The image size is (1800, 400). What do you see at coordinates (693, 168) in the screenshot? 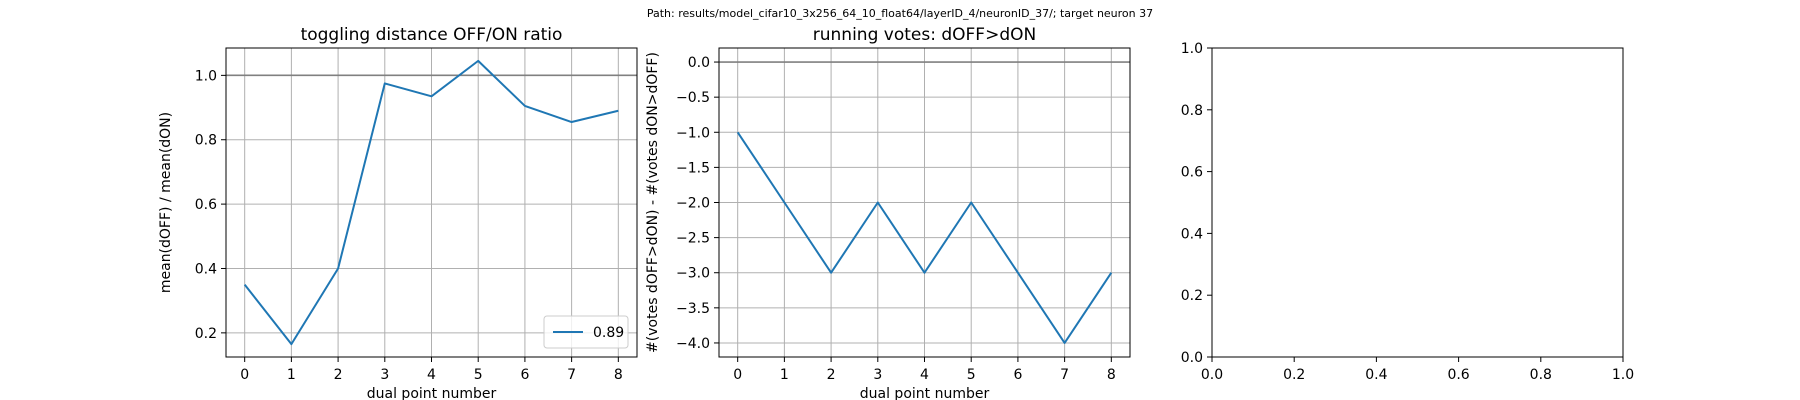
I see `y-tick-label: −1.5` at bounding box center [693, 168].